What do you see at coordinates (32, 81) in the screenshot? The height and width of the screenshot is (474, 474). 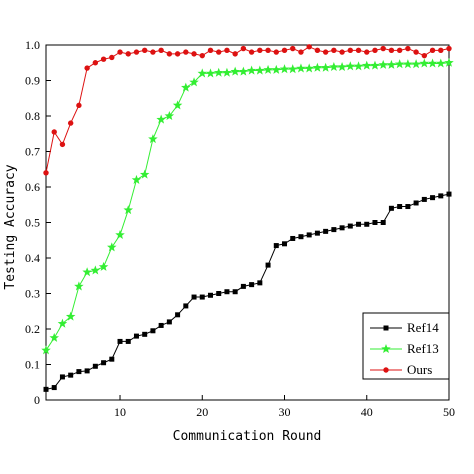 I see `y-tick-label: 0.9` at bounding box center [32, 81].